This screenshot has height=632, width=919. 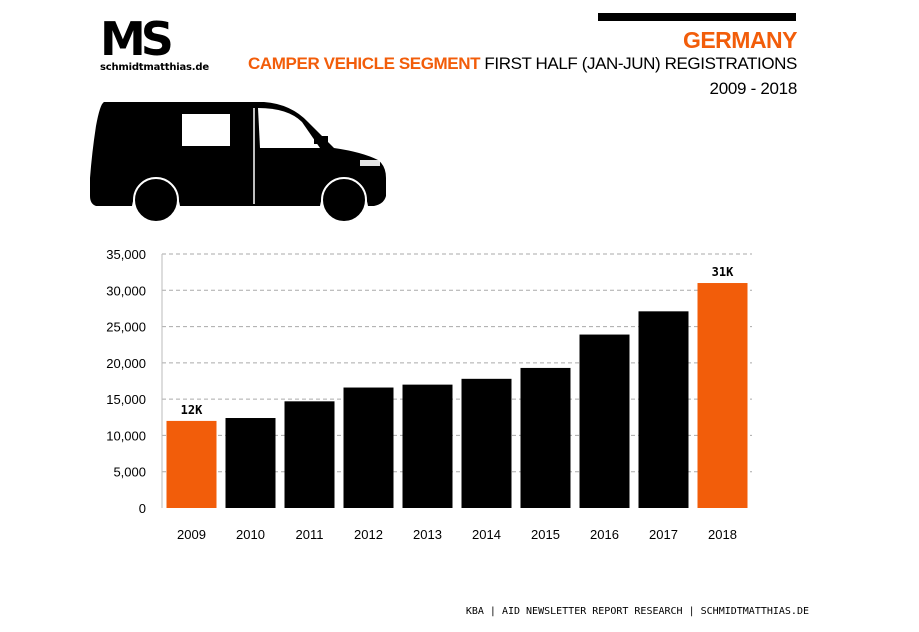 I want to click on bar-2013, so click(x=427, y=446).